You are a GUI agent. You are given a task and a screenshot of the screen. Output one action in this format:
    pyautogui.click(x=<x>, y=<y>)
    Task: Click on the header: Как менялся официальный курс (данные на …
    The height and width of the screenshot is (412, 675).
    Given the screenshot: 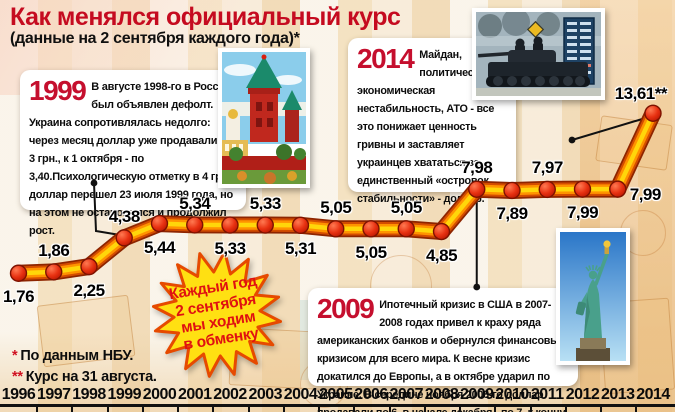 What is the action you would take?
    pyautogui.click(x=205, y=25)
    